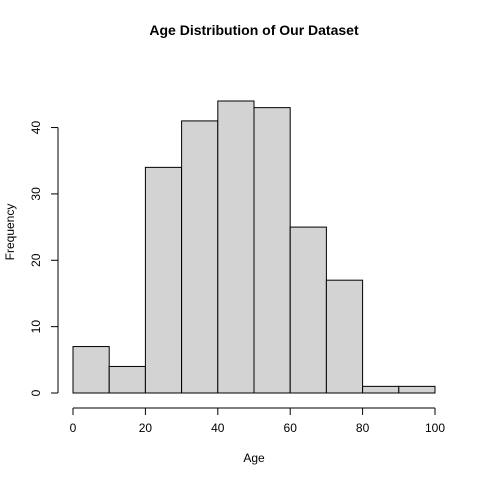 The width and height of the screenshot is (480, 480). What do you see at coordinates (36, 194) in the screenshot?
I see `y-tick-label: 30` at bounding box center [36, 194].